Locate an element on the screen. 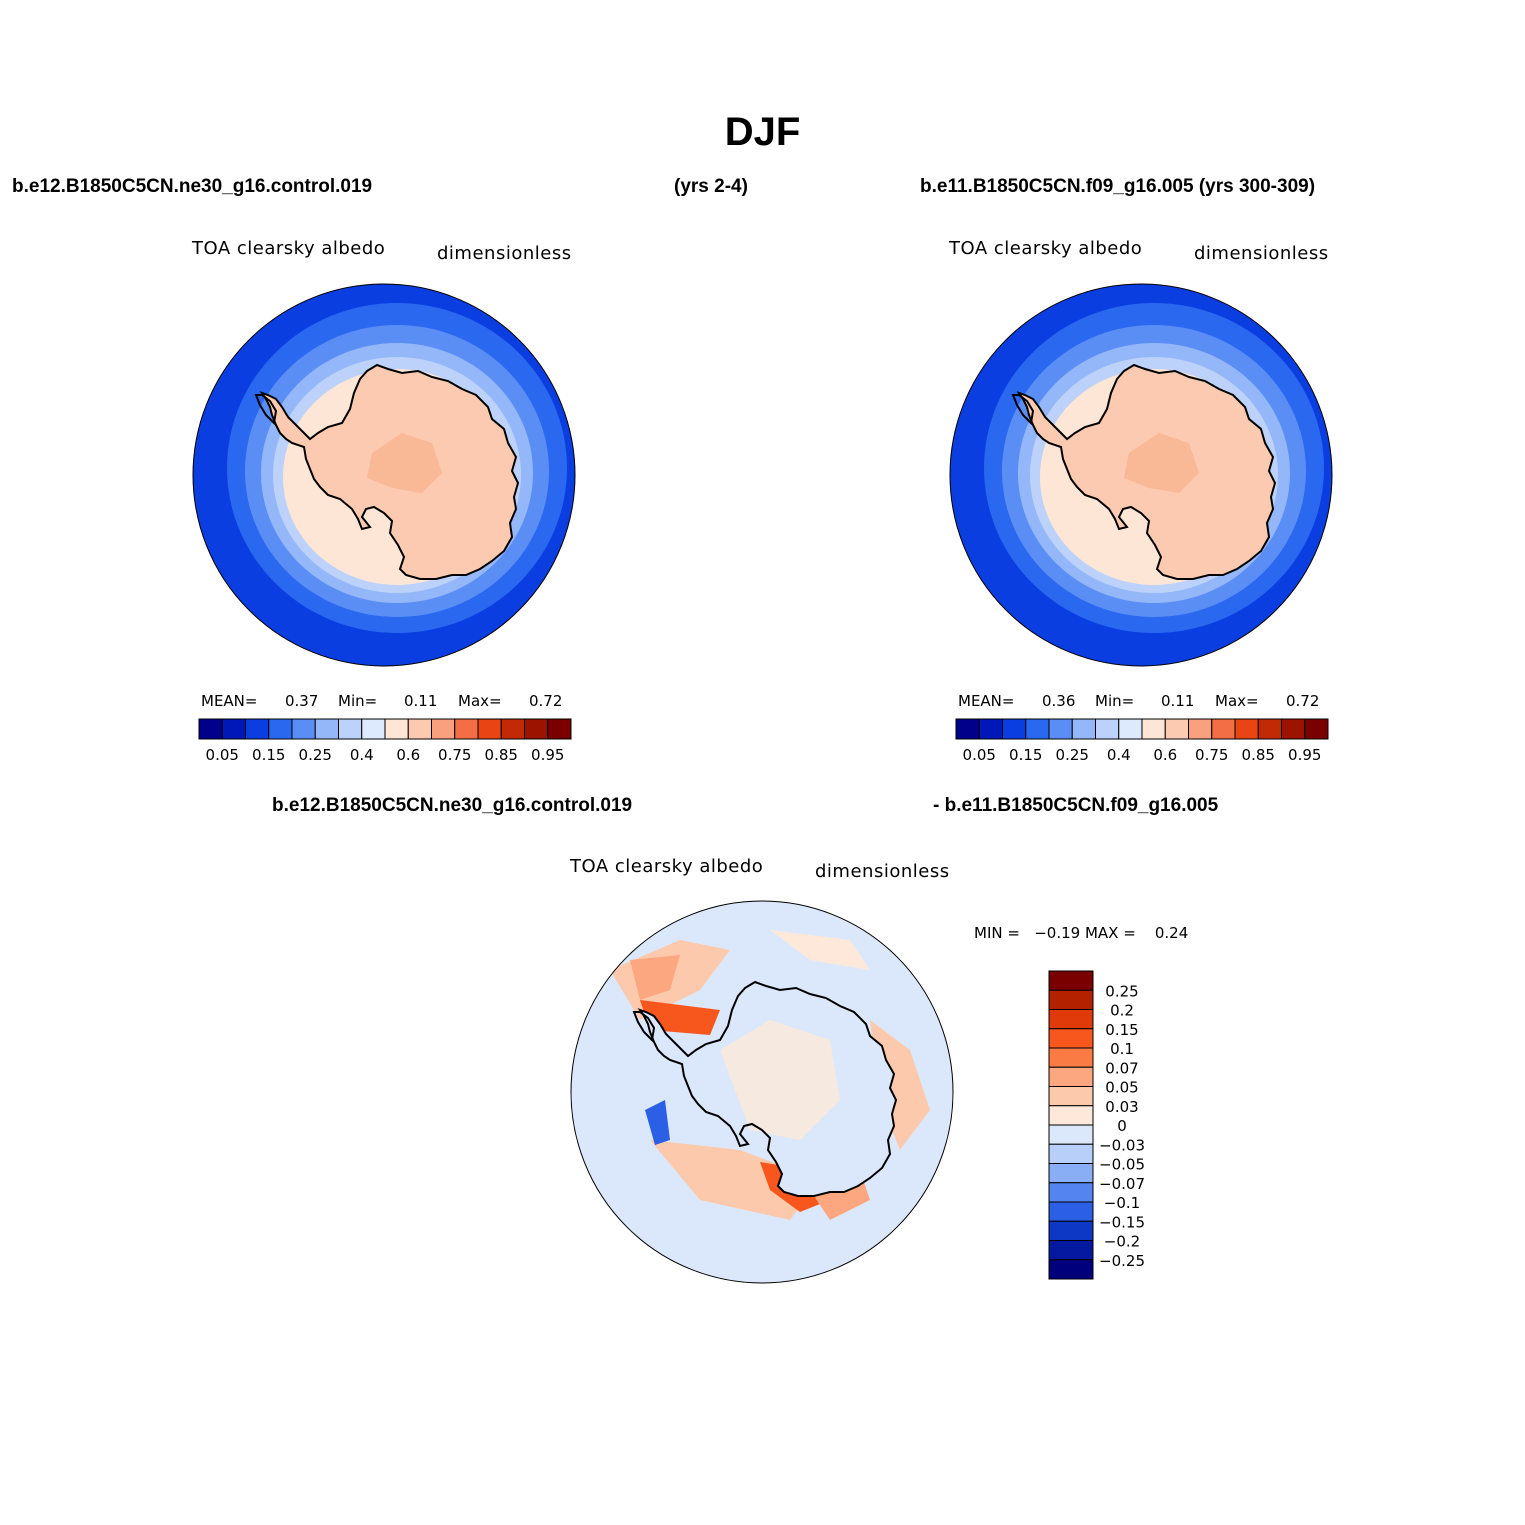 This screenshot has height=1525, width=1525. p2-max-label: Max= is located at coordinates (1237, 701).